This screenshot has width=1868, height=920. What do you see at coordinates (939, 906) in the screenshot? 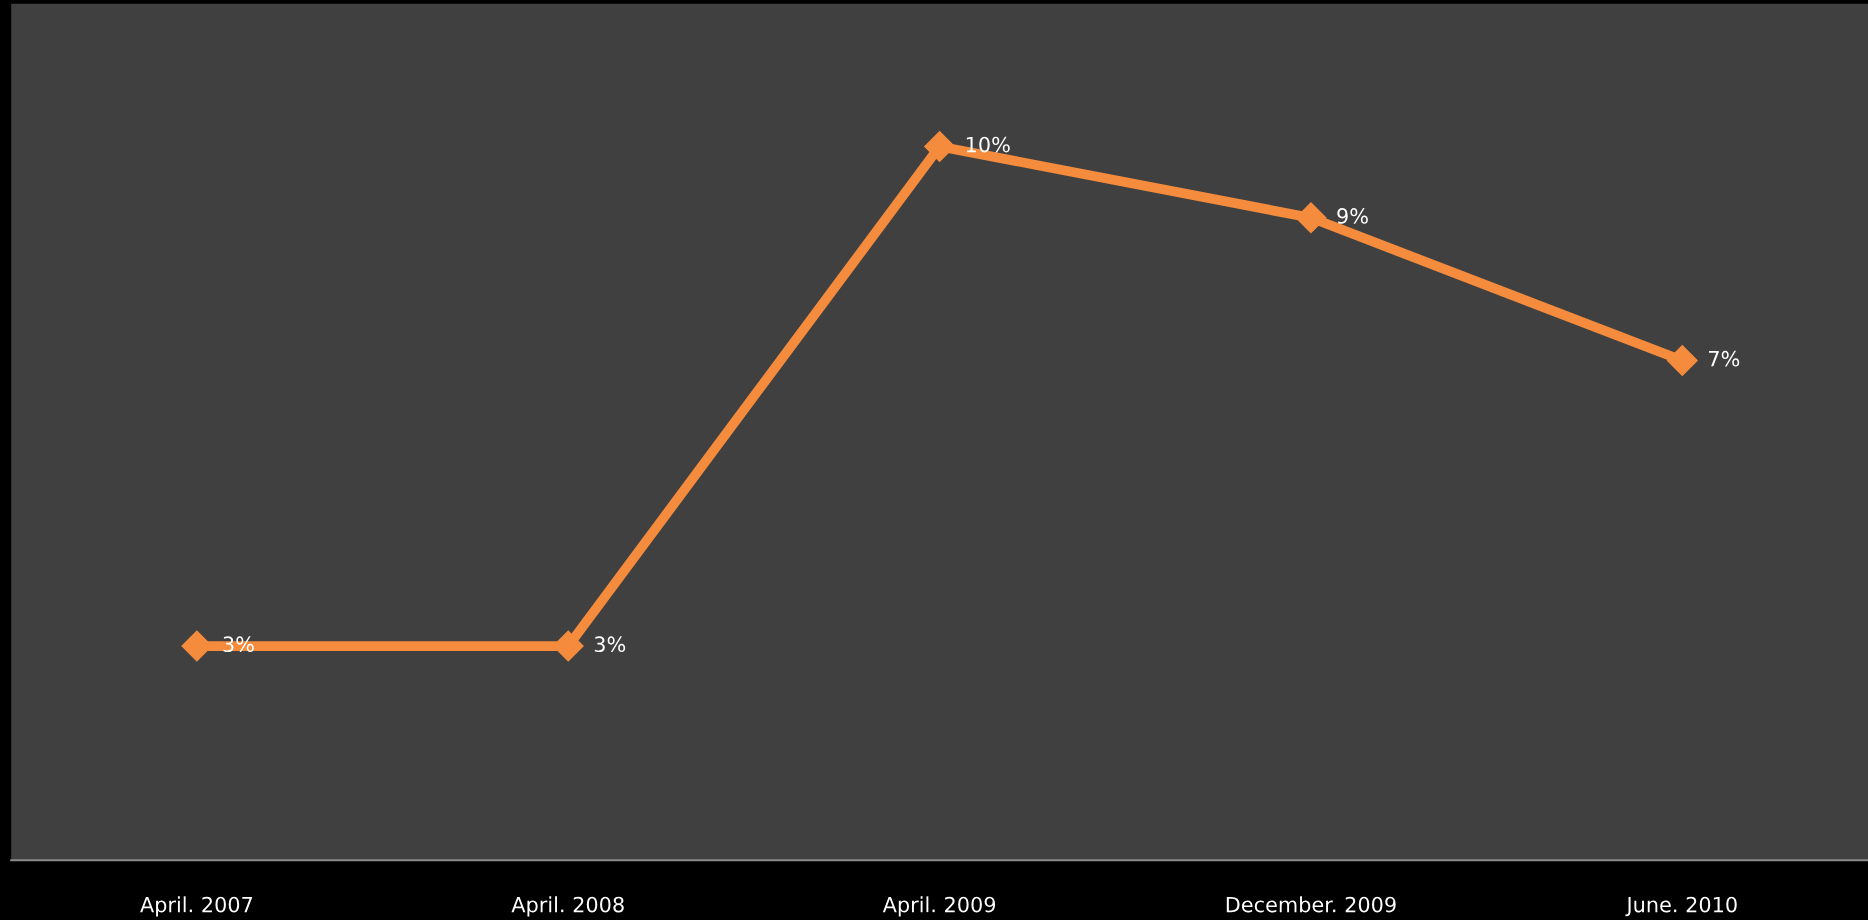
I see `x-tick-label: April. 2009` at bounding box center [939, 906].